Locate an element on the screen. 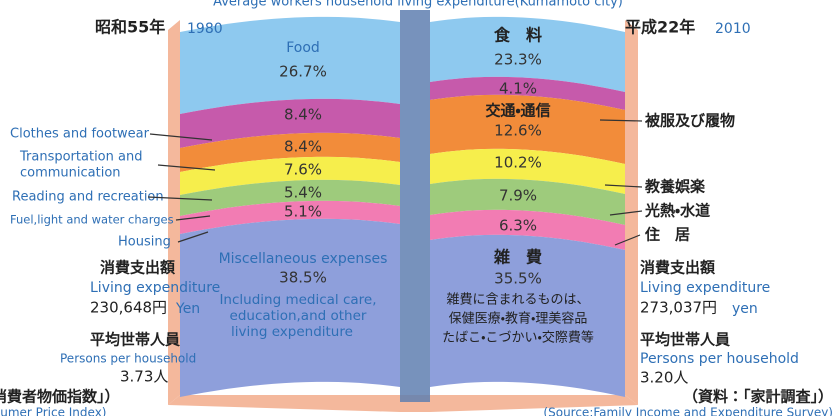 This screenshot has height=416, width=835. band-text: 7.9% is located at coordinates (518, 196).